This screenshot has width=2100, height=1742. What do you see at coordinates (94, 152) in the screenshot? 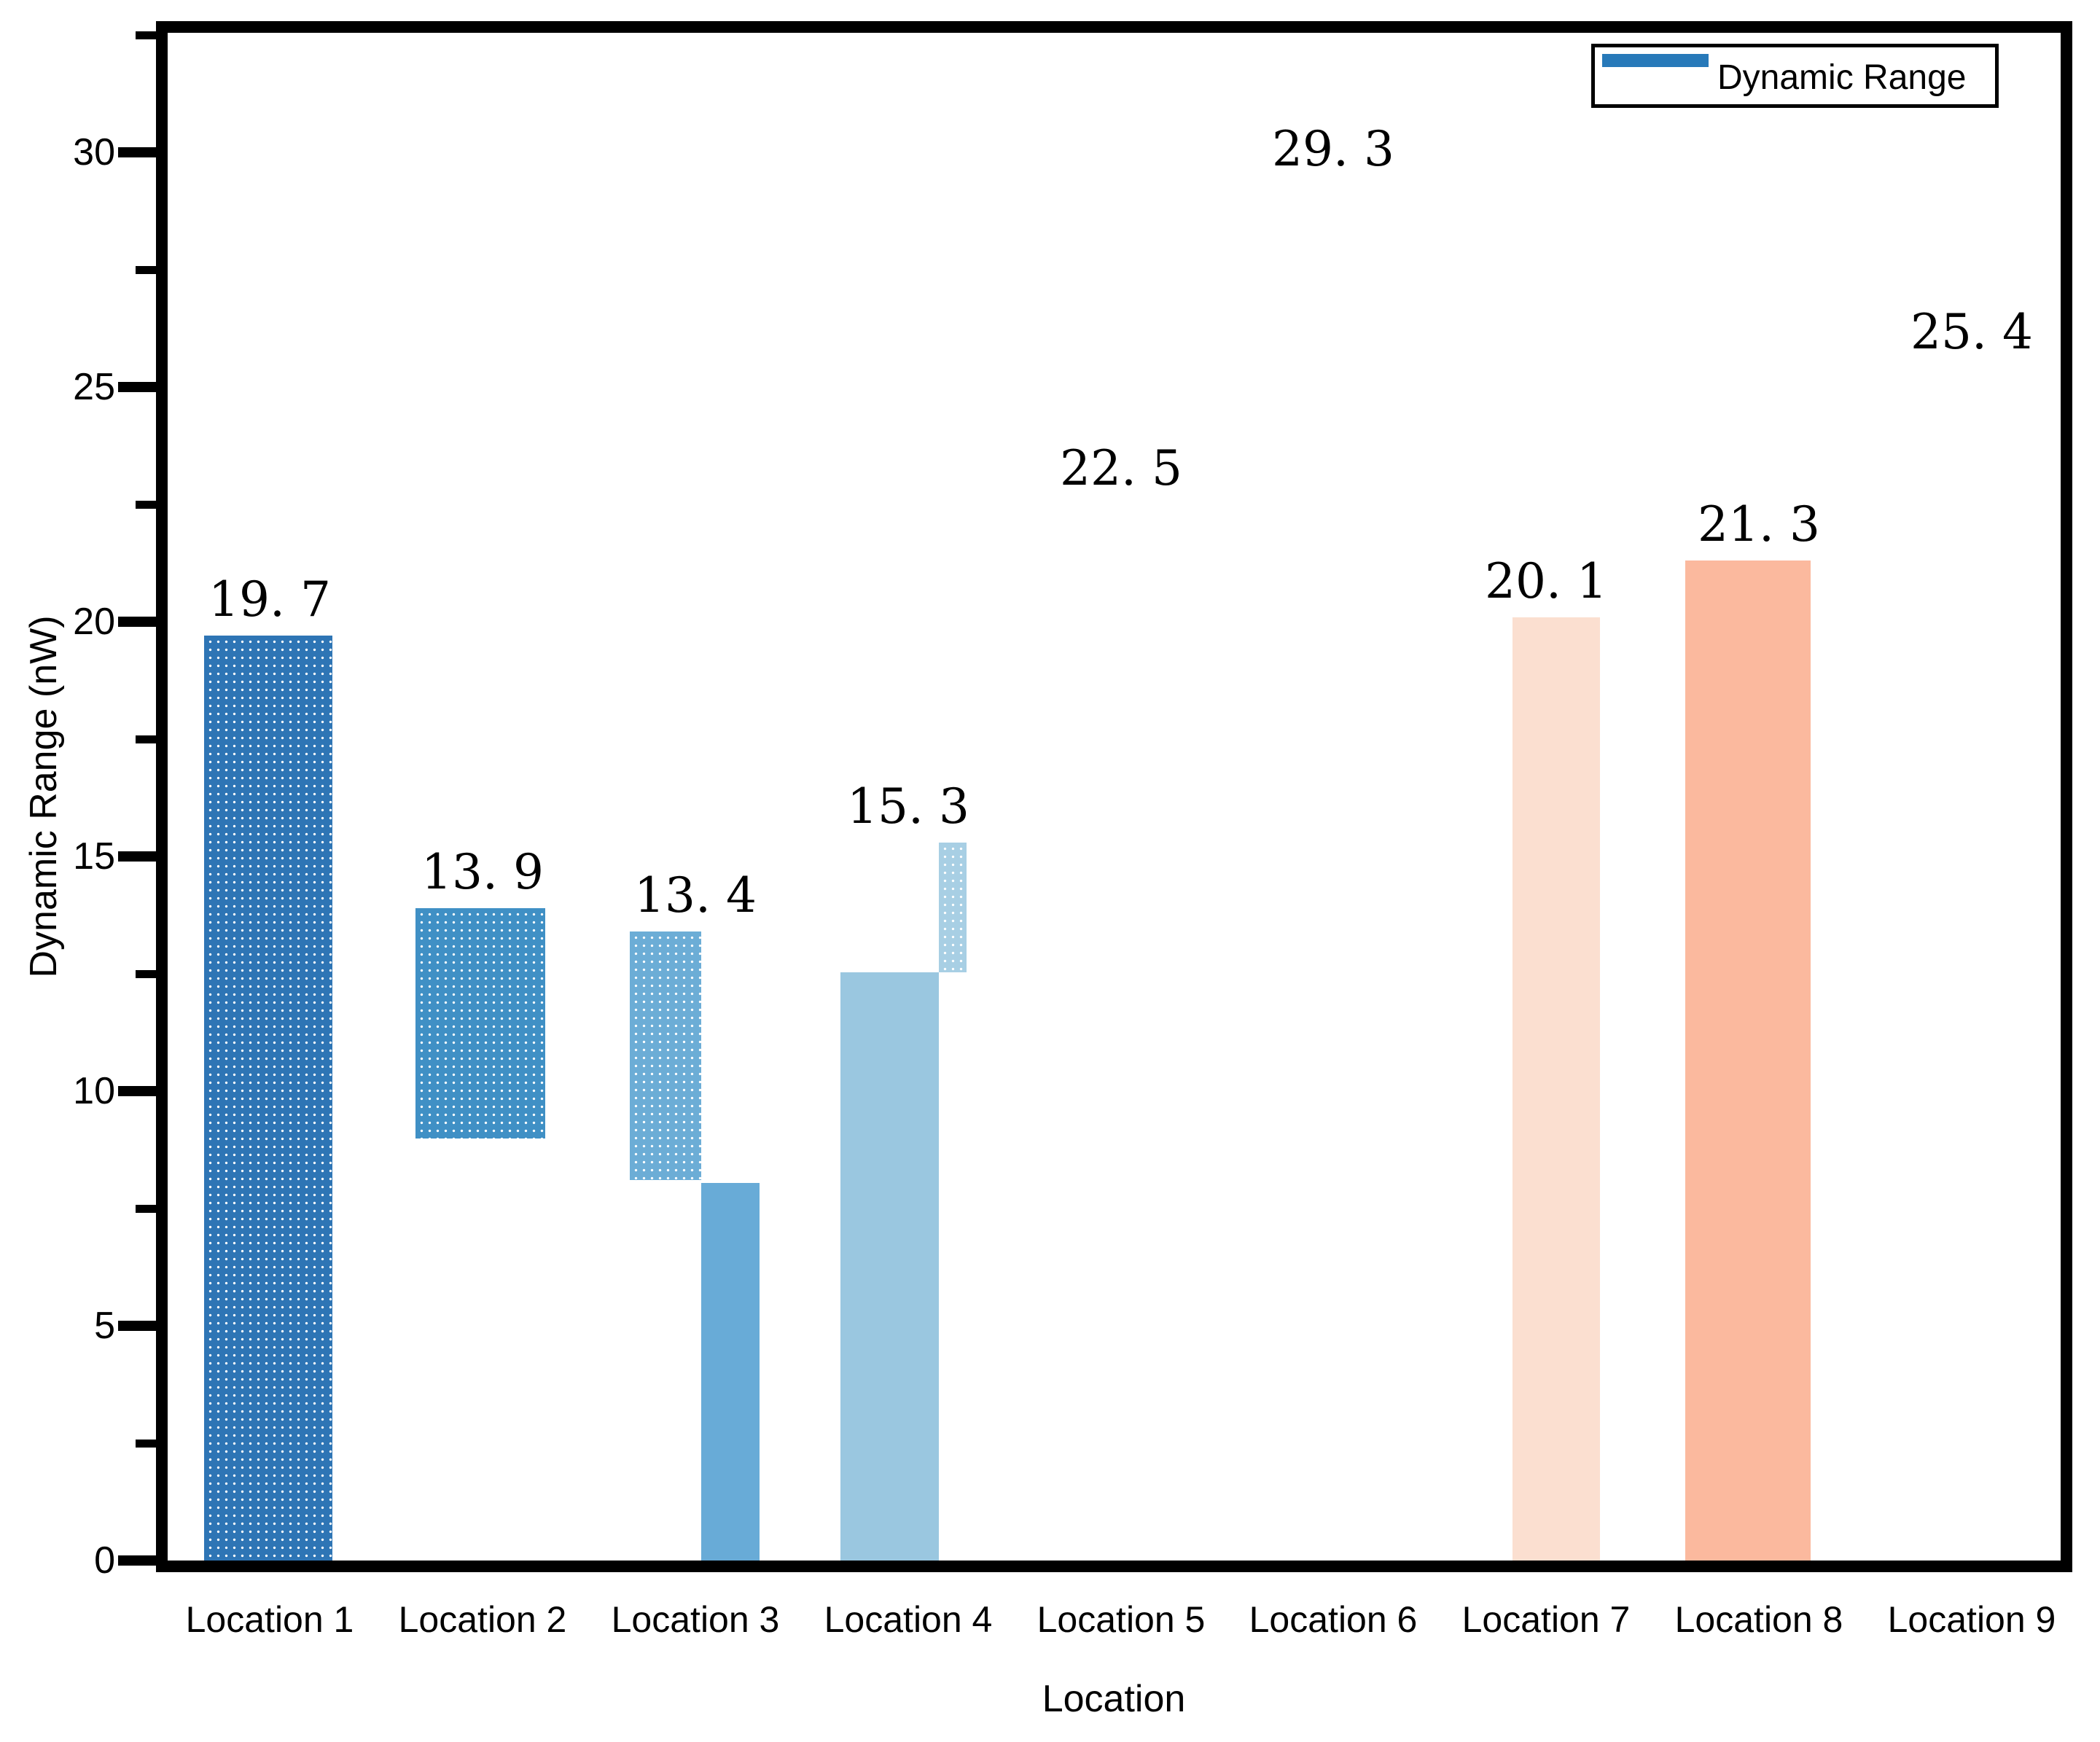
I see `y-tick-label: 30` at bounding box center [94, 152].